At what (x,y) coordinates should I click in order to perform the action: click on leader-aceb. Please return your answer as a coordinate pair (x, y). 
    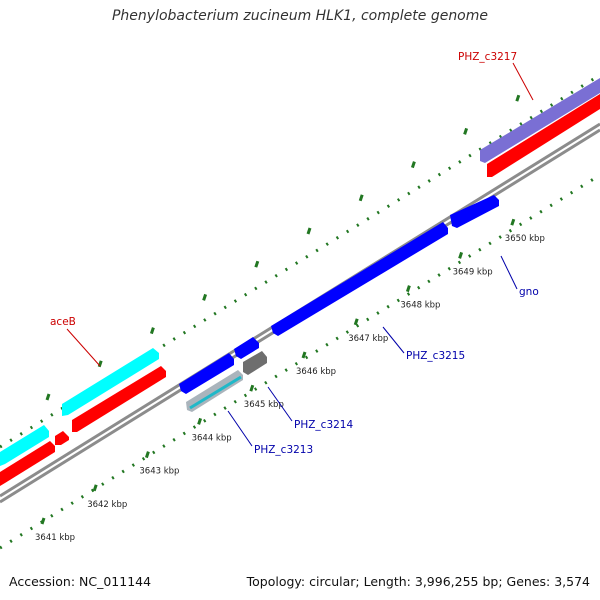
    Looking at the image, I should click on (83, 347).